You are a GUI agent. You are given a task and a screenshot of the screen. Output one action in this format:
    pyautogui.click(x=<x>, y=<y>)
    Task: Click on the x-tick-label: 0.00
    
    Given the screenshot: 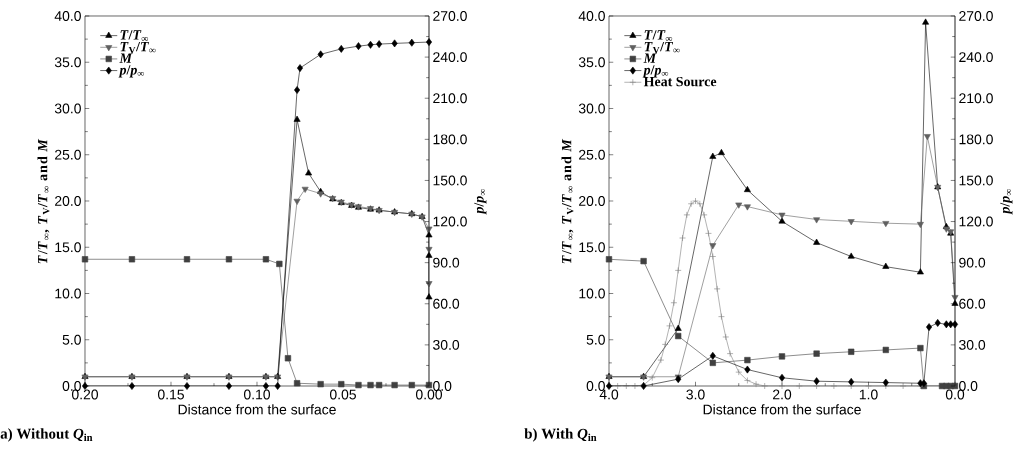 What is the action you would take?
    pyautogui.click(x=429, y=394)
    